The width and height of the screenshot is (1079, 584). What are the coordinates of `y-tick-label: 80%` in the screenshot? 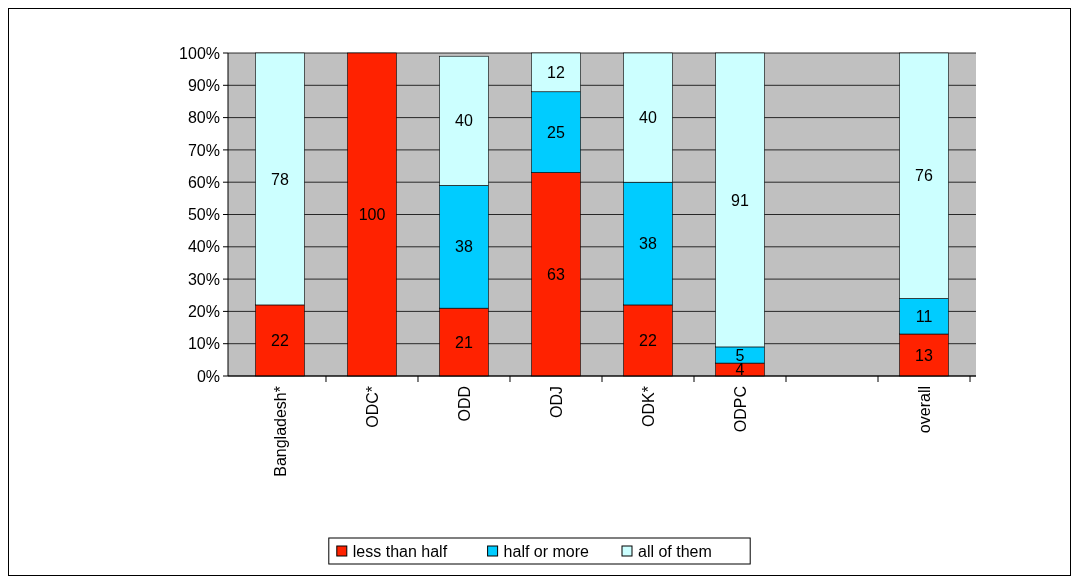 It's located at (203, 118).